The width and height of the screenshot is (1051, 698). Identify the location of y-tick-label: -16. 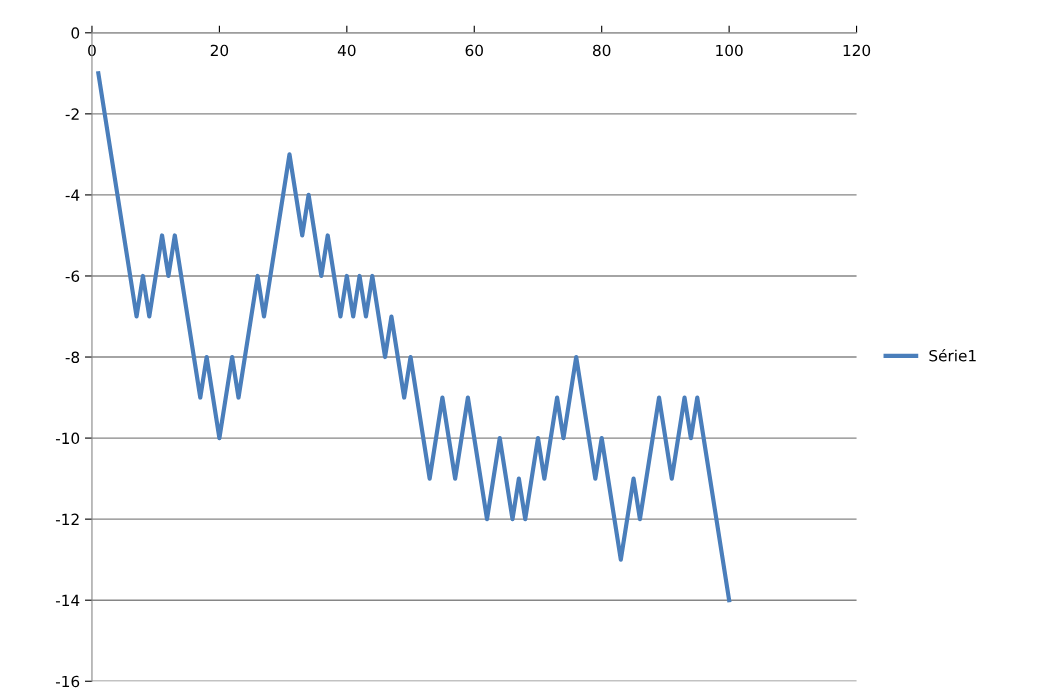
(67, 681).